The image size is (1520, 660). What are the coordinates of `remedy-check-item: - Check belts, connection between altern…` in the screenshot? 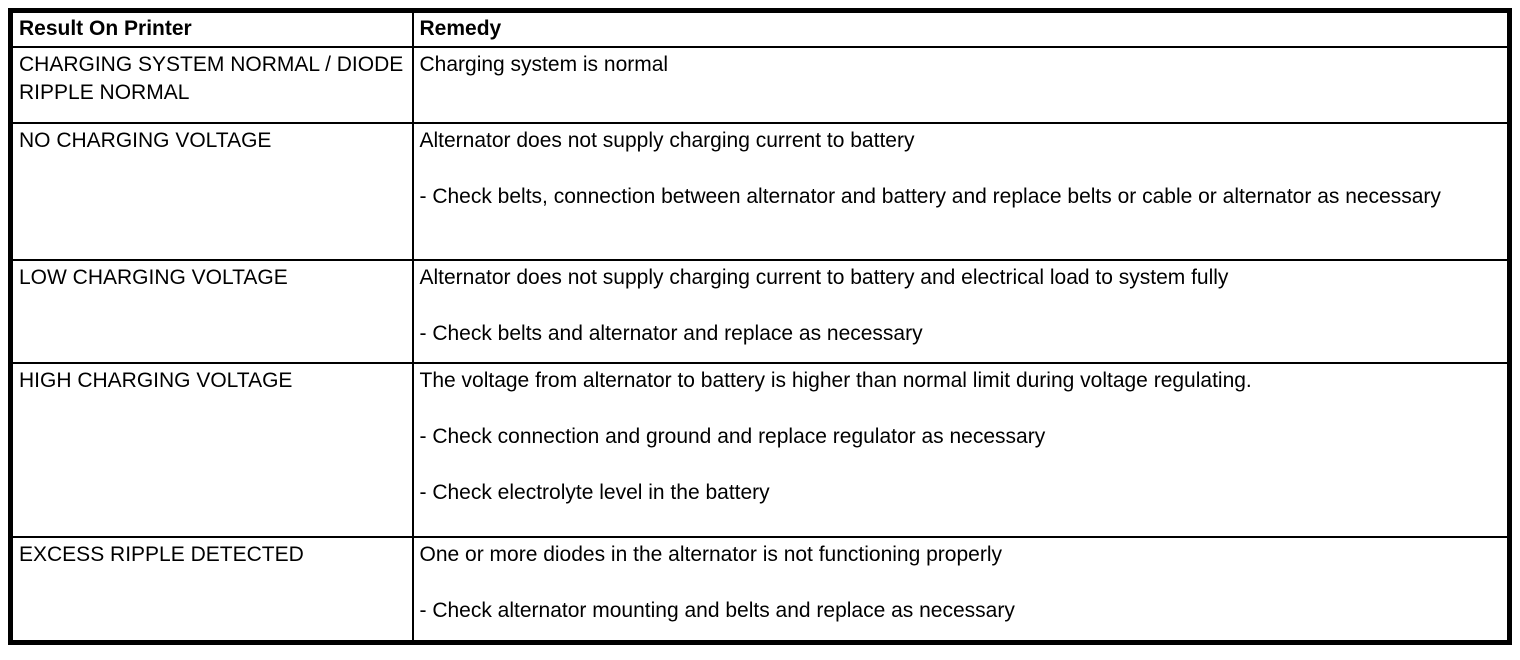 It's located at (930, 196).